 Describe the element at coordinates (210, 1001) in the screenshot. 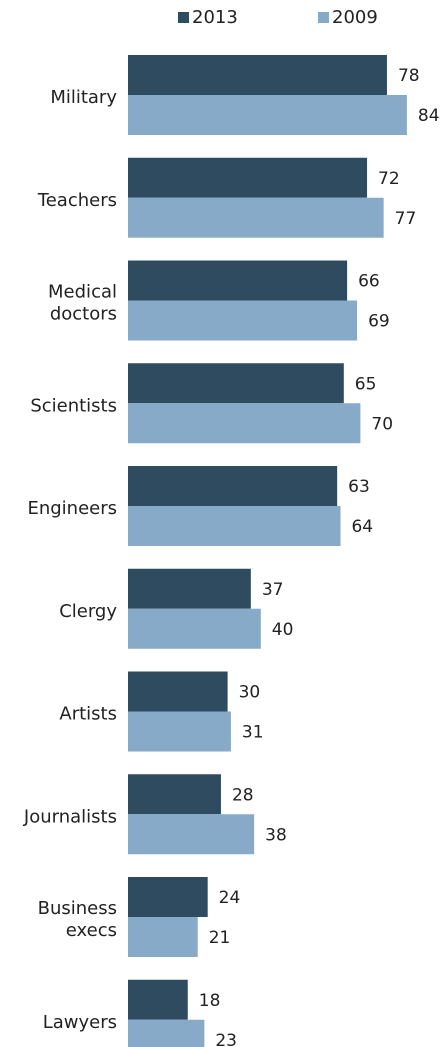

I see `data-label-lawyers-2013: 18` at that location.